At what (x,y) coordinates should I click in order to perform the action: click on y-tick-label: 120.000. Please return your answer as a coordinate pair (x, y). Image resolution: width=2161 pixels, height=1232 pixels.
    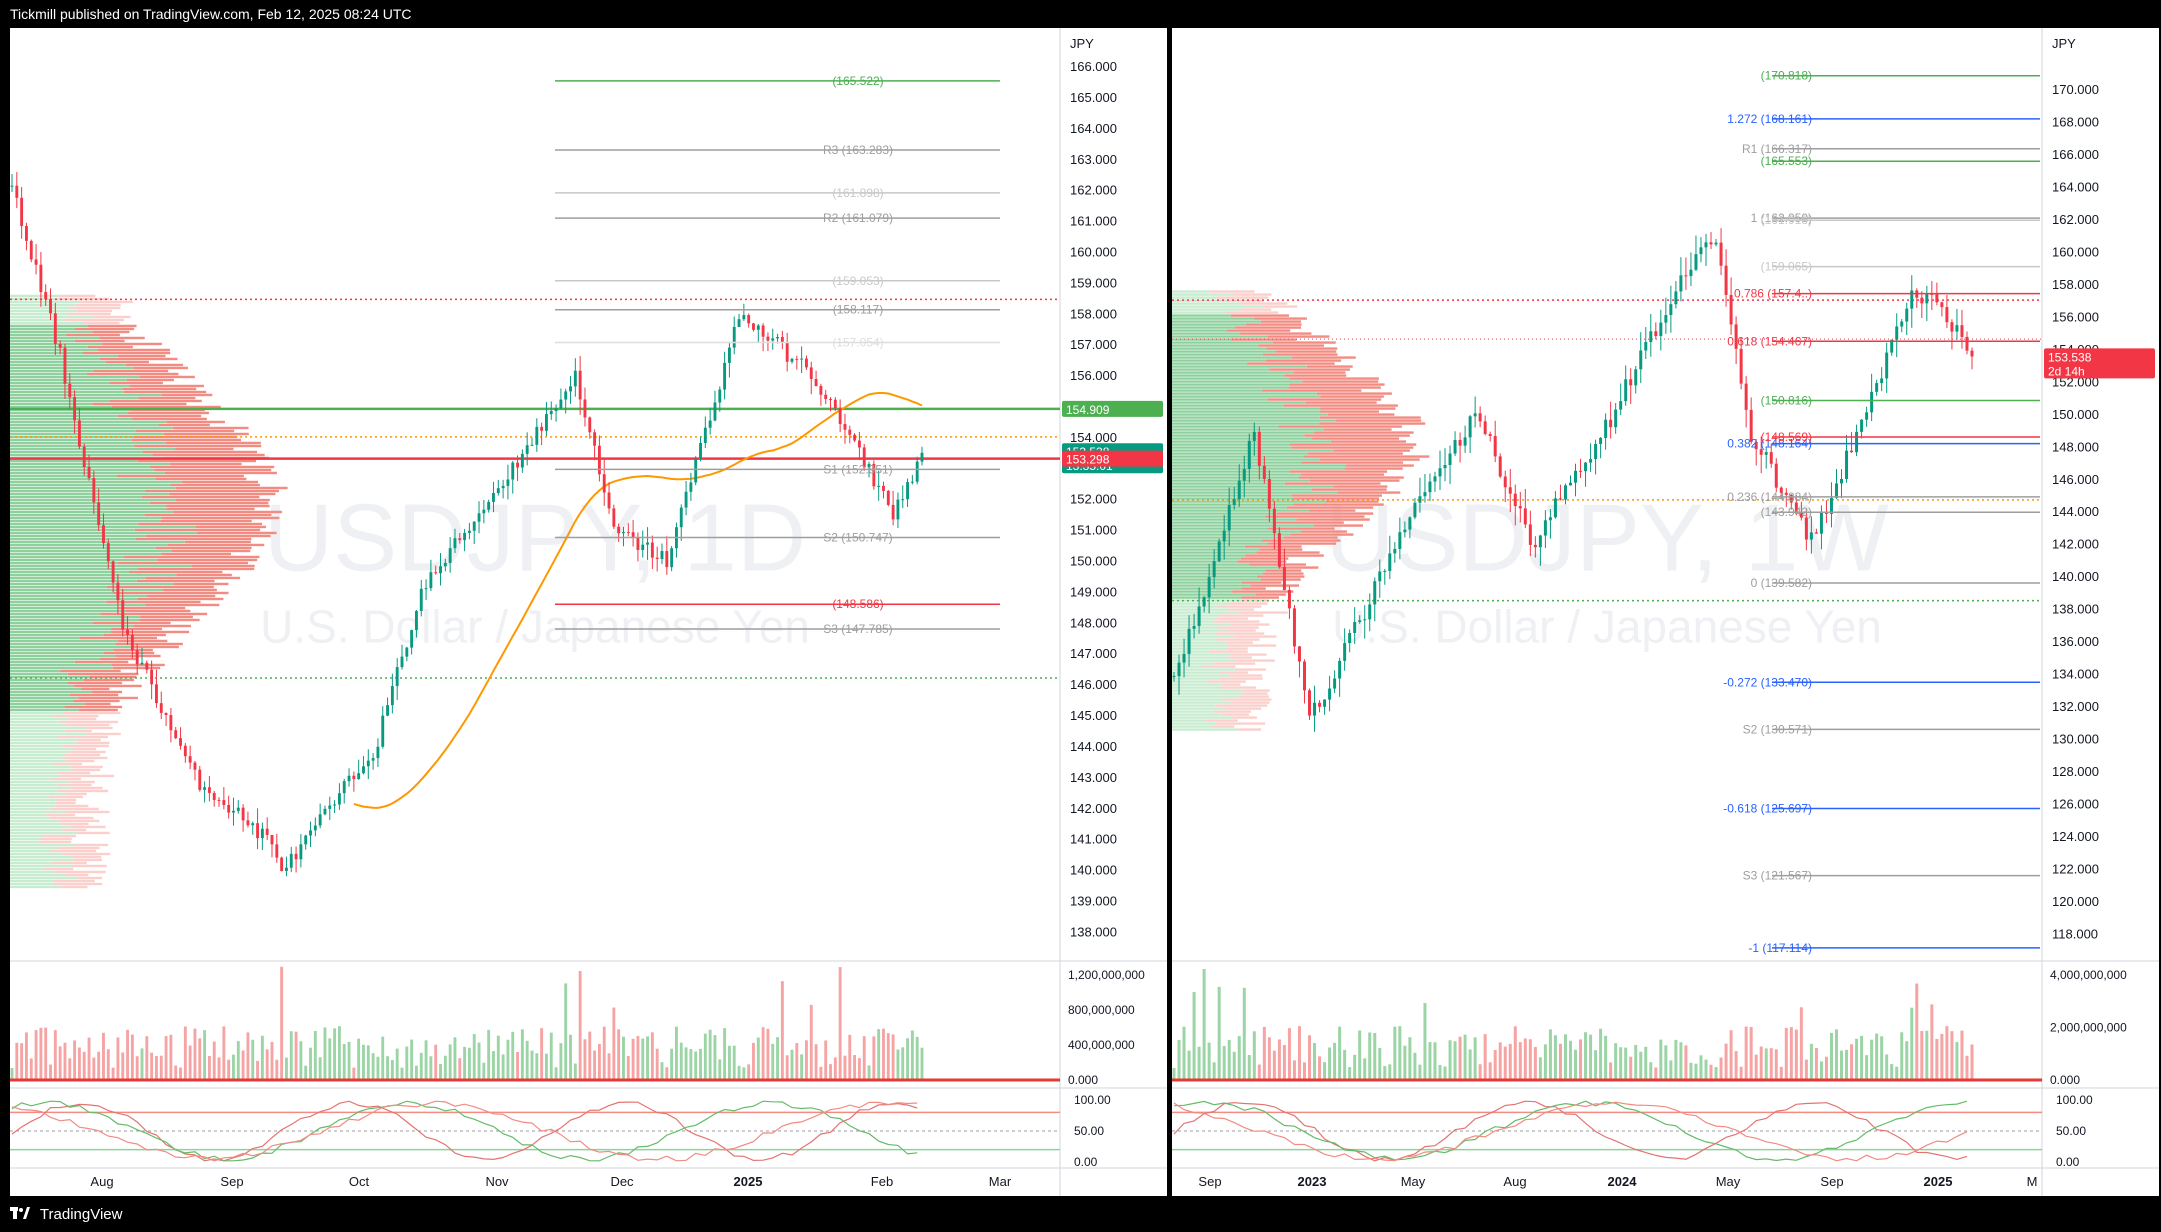
    Looking at the image, I should click on (2075, 901).